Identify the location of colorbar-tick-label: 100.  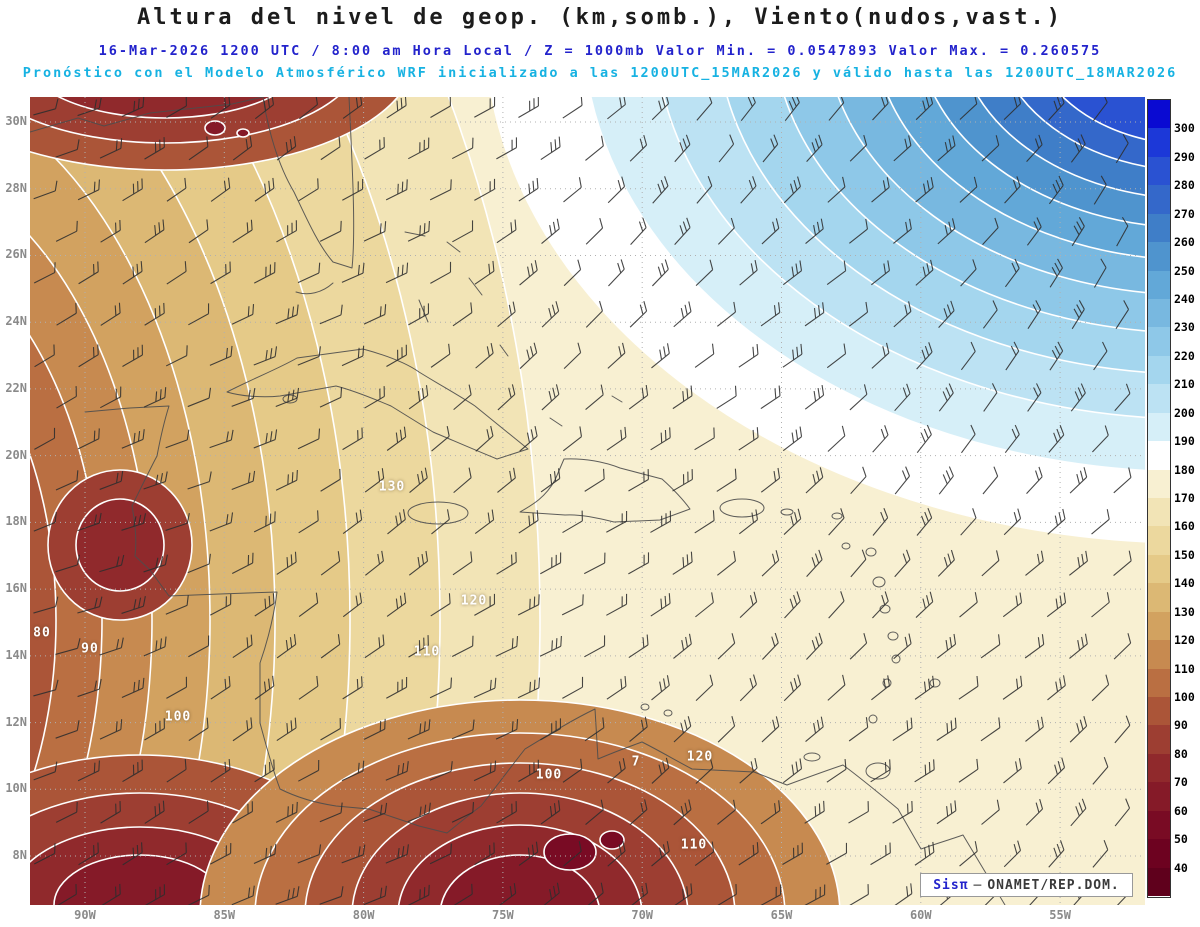
(1184, 697).